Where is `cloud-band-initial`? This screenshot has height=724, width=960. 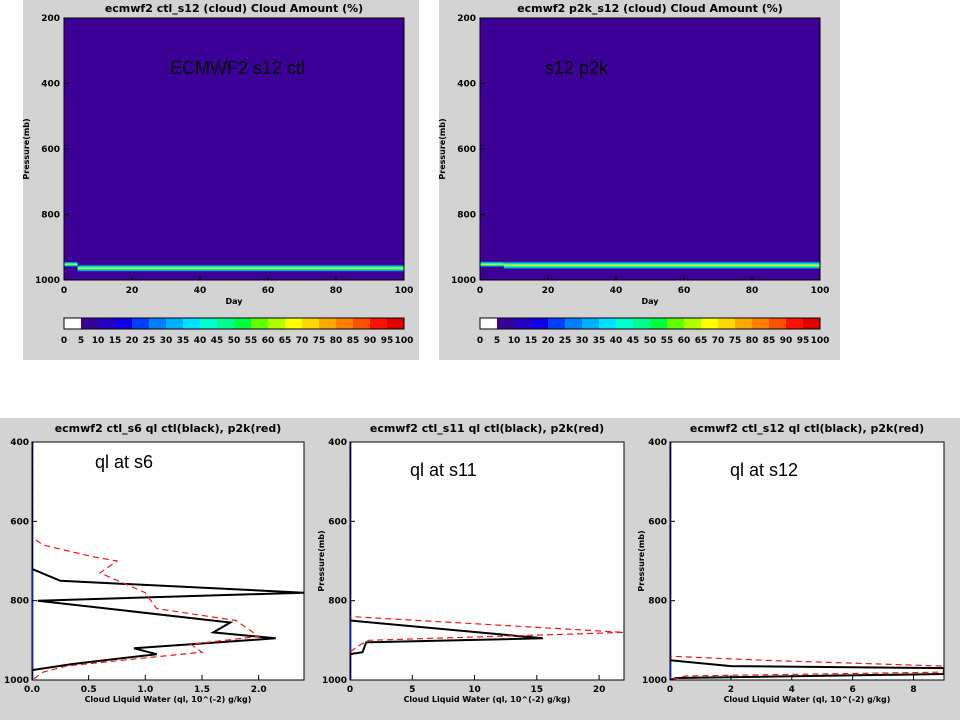 cloud-band-initial is located at coordinates (492, 264).